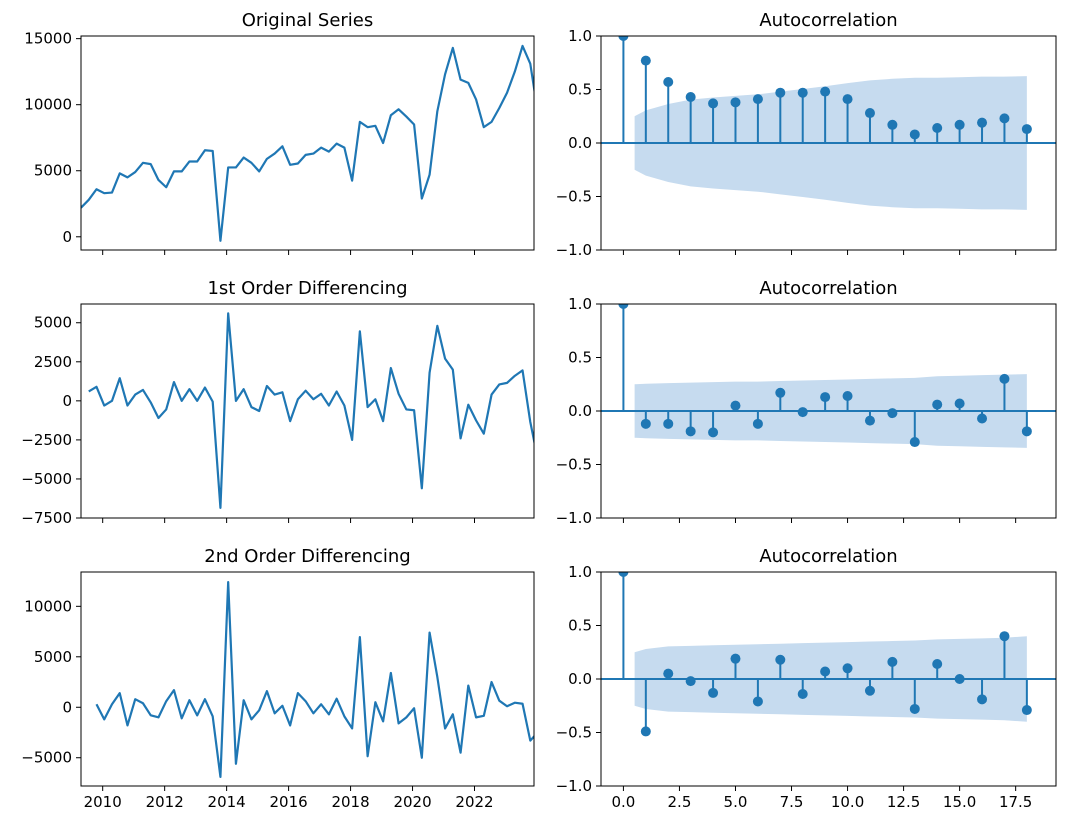 The height and width of the screenshot is (827, 1068). What do you see at coordinates (227, 802) in the screenshot?
I see `x-tick-label: 2014` at bounding box center [227, 802].